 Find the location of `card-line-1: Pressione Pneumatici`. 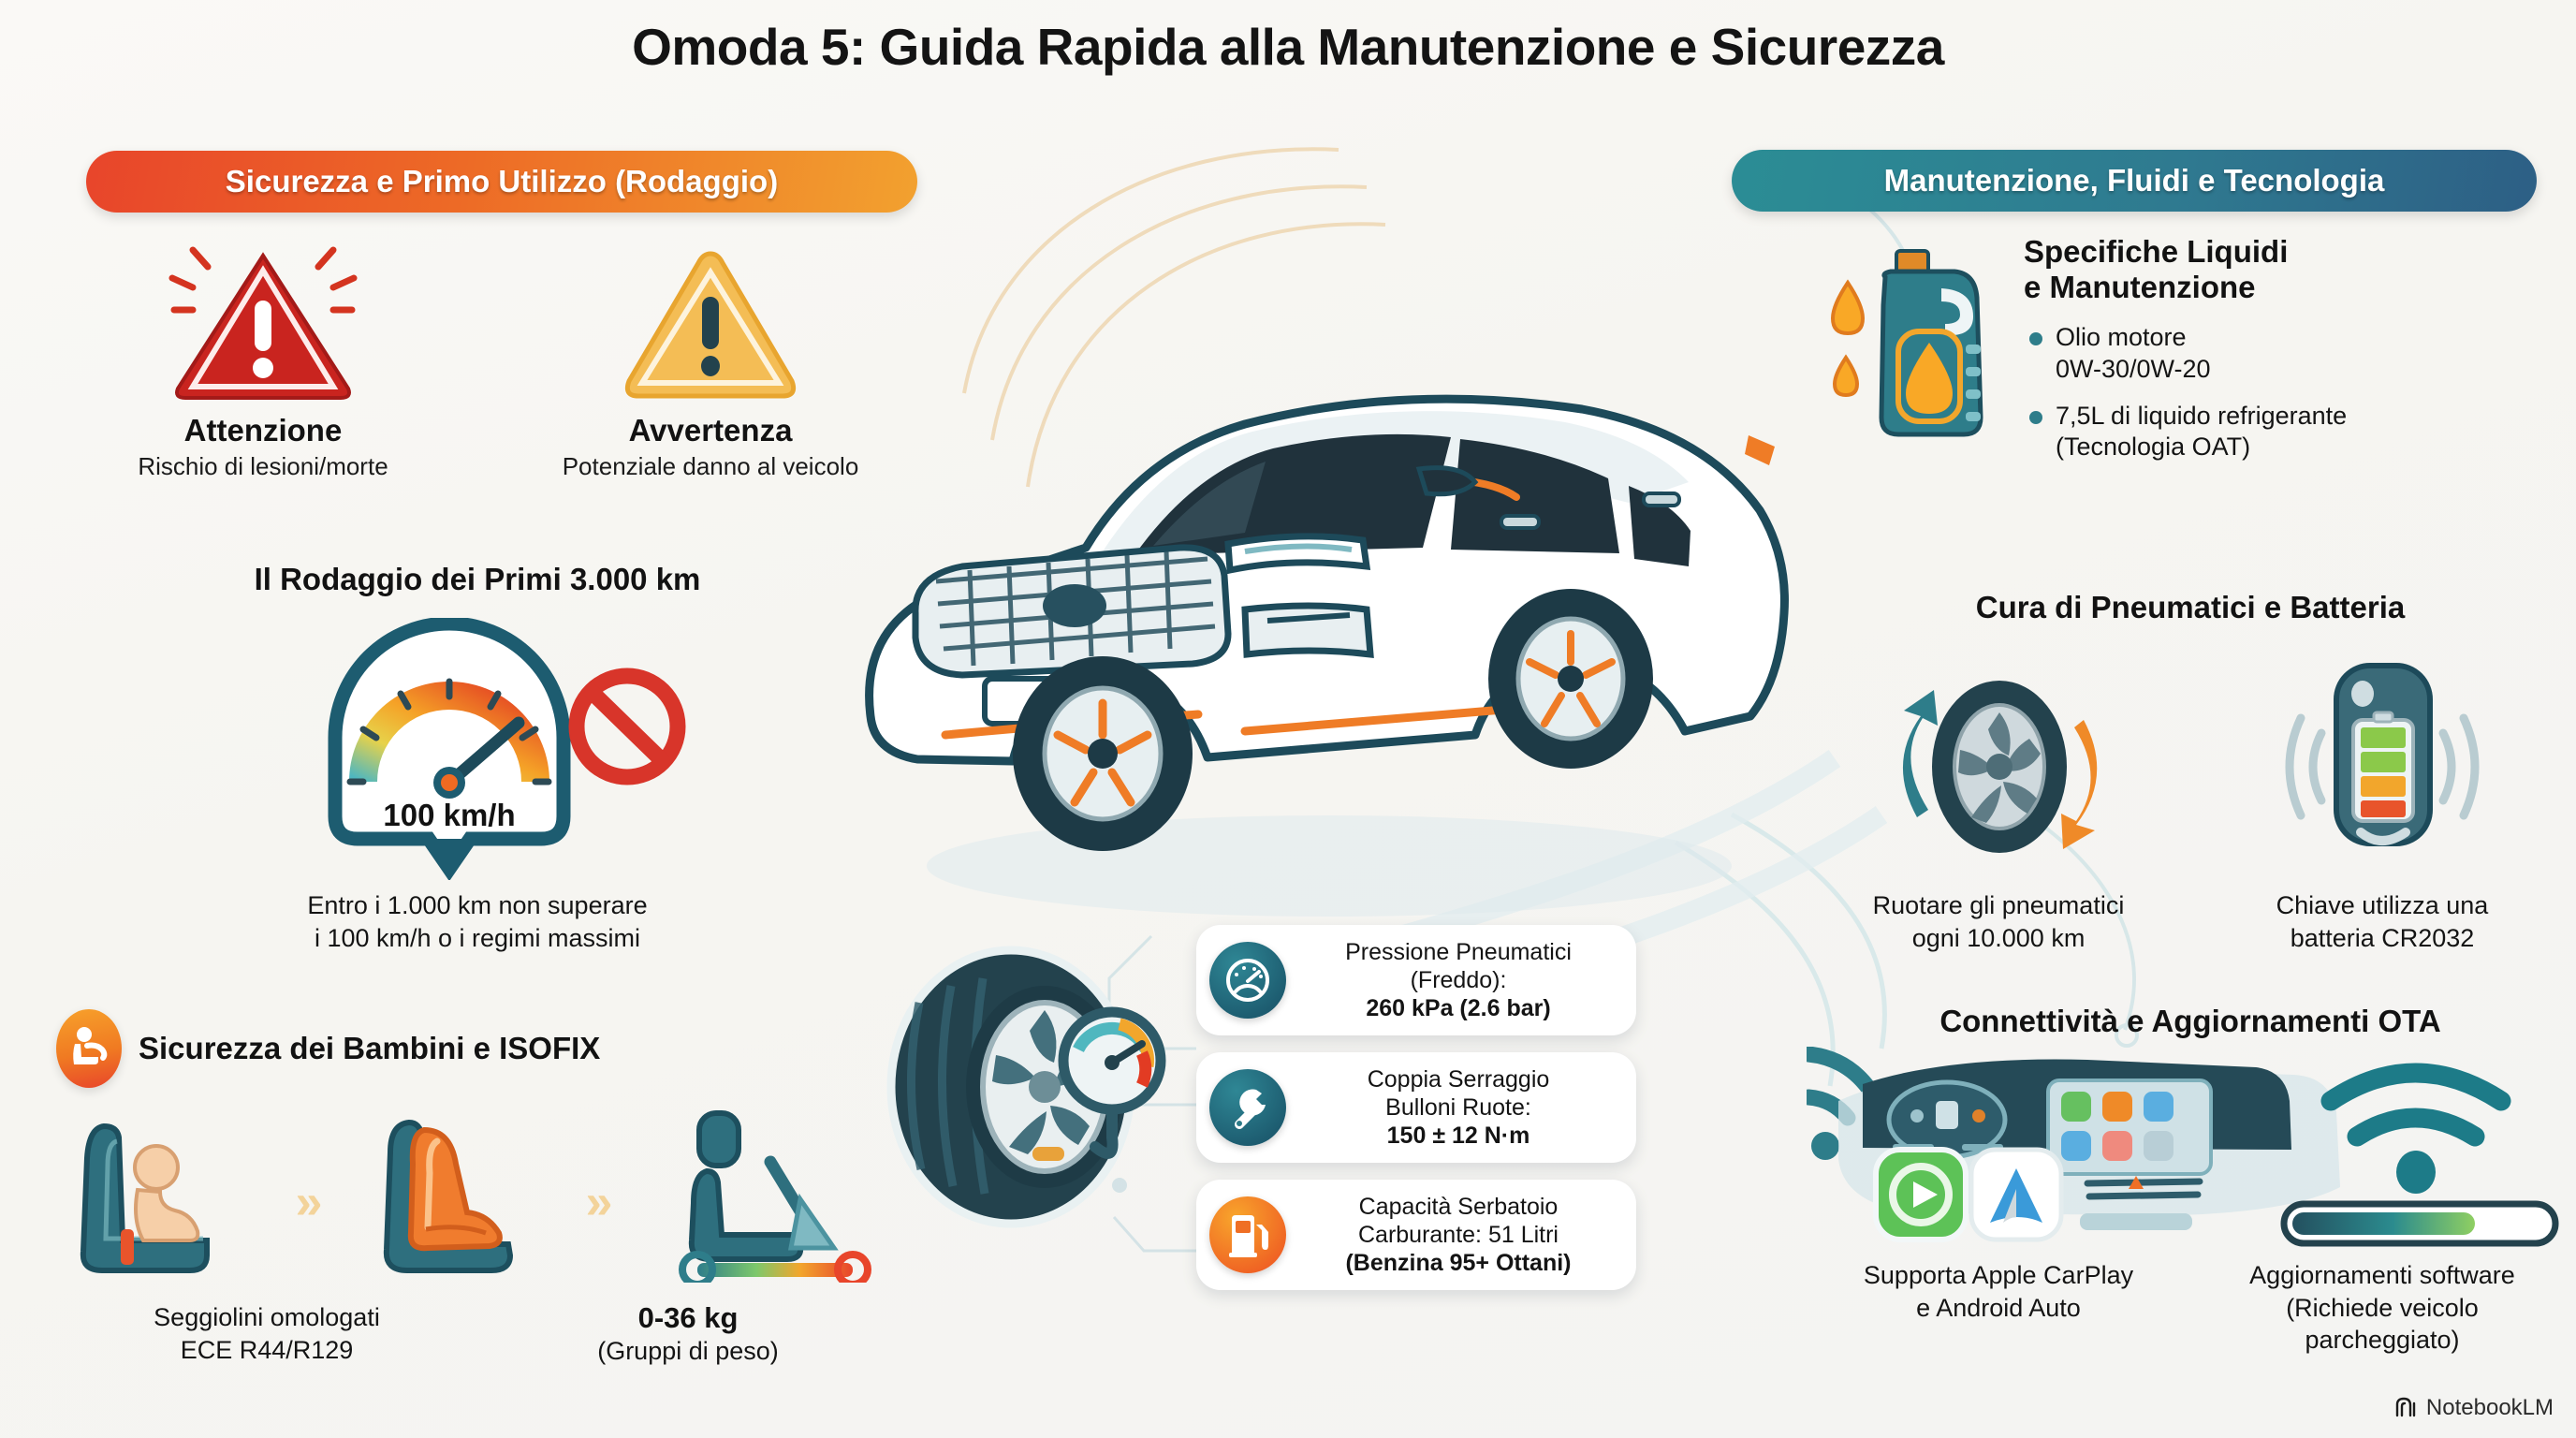

card-line-1: Pressione Pneumatici is located at coordinates (1458, 952).